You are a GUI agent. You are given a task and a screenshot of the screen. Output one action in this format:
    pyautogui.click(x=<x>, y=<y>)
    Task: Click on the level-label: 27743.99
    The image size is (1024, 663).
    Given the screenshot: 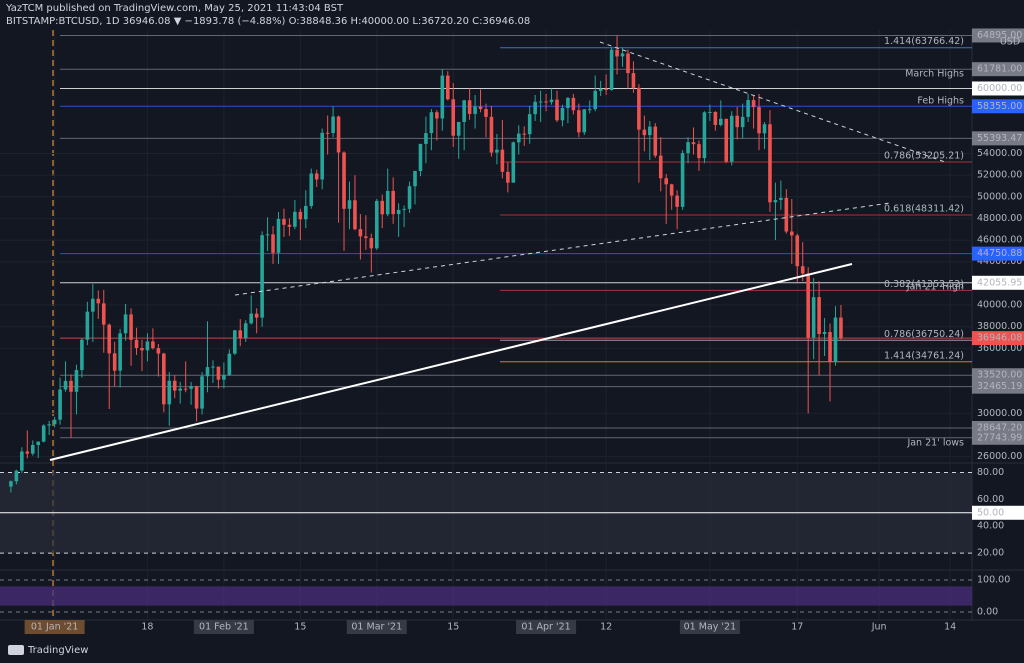 What is the action you would take?
    pyautogui.click(x=999, y=437)
    